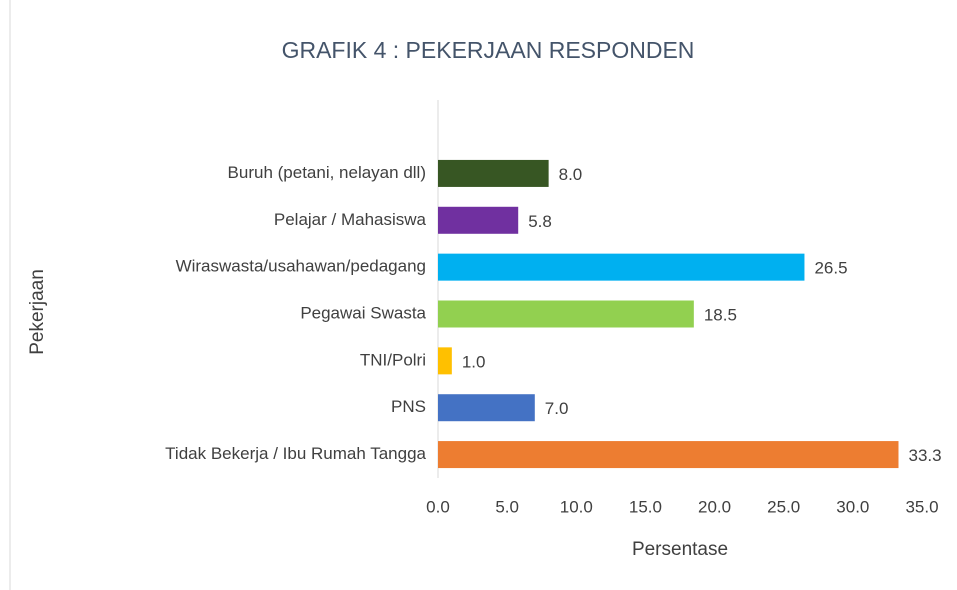 This screenshot has height=590, width=957. What do you see at coordinates (350, 219) in the screenshot?
I see `y-tick-label: Pelajar / Mahasiswa` at bounding box center [350, 219].